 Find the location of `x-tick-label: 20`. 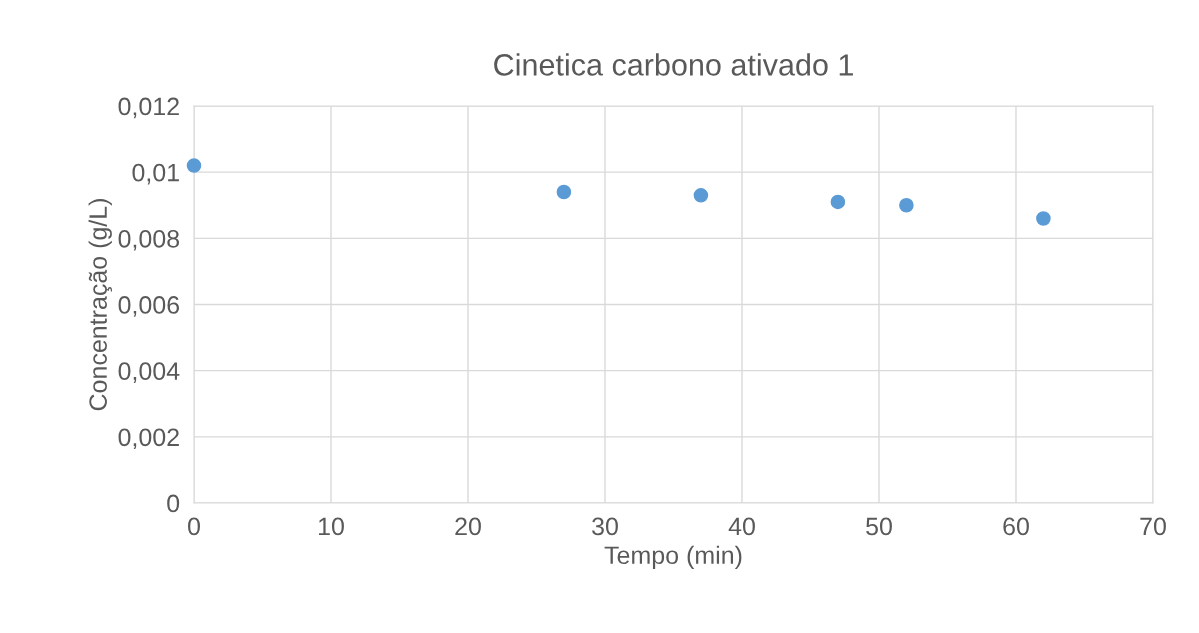

x-tick-label: 20 is located at coordinates (468, 526).